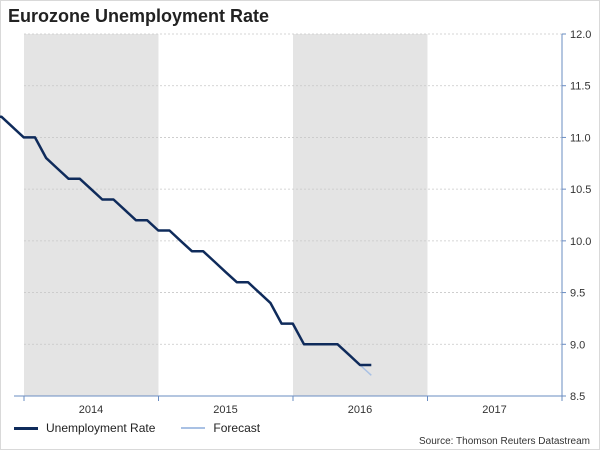  I want to click on x-tick-label-2015: 2015, so click(225, 410).